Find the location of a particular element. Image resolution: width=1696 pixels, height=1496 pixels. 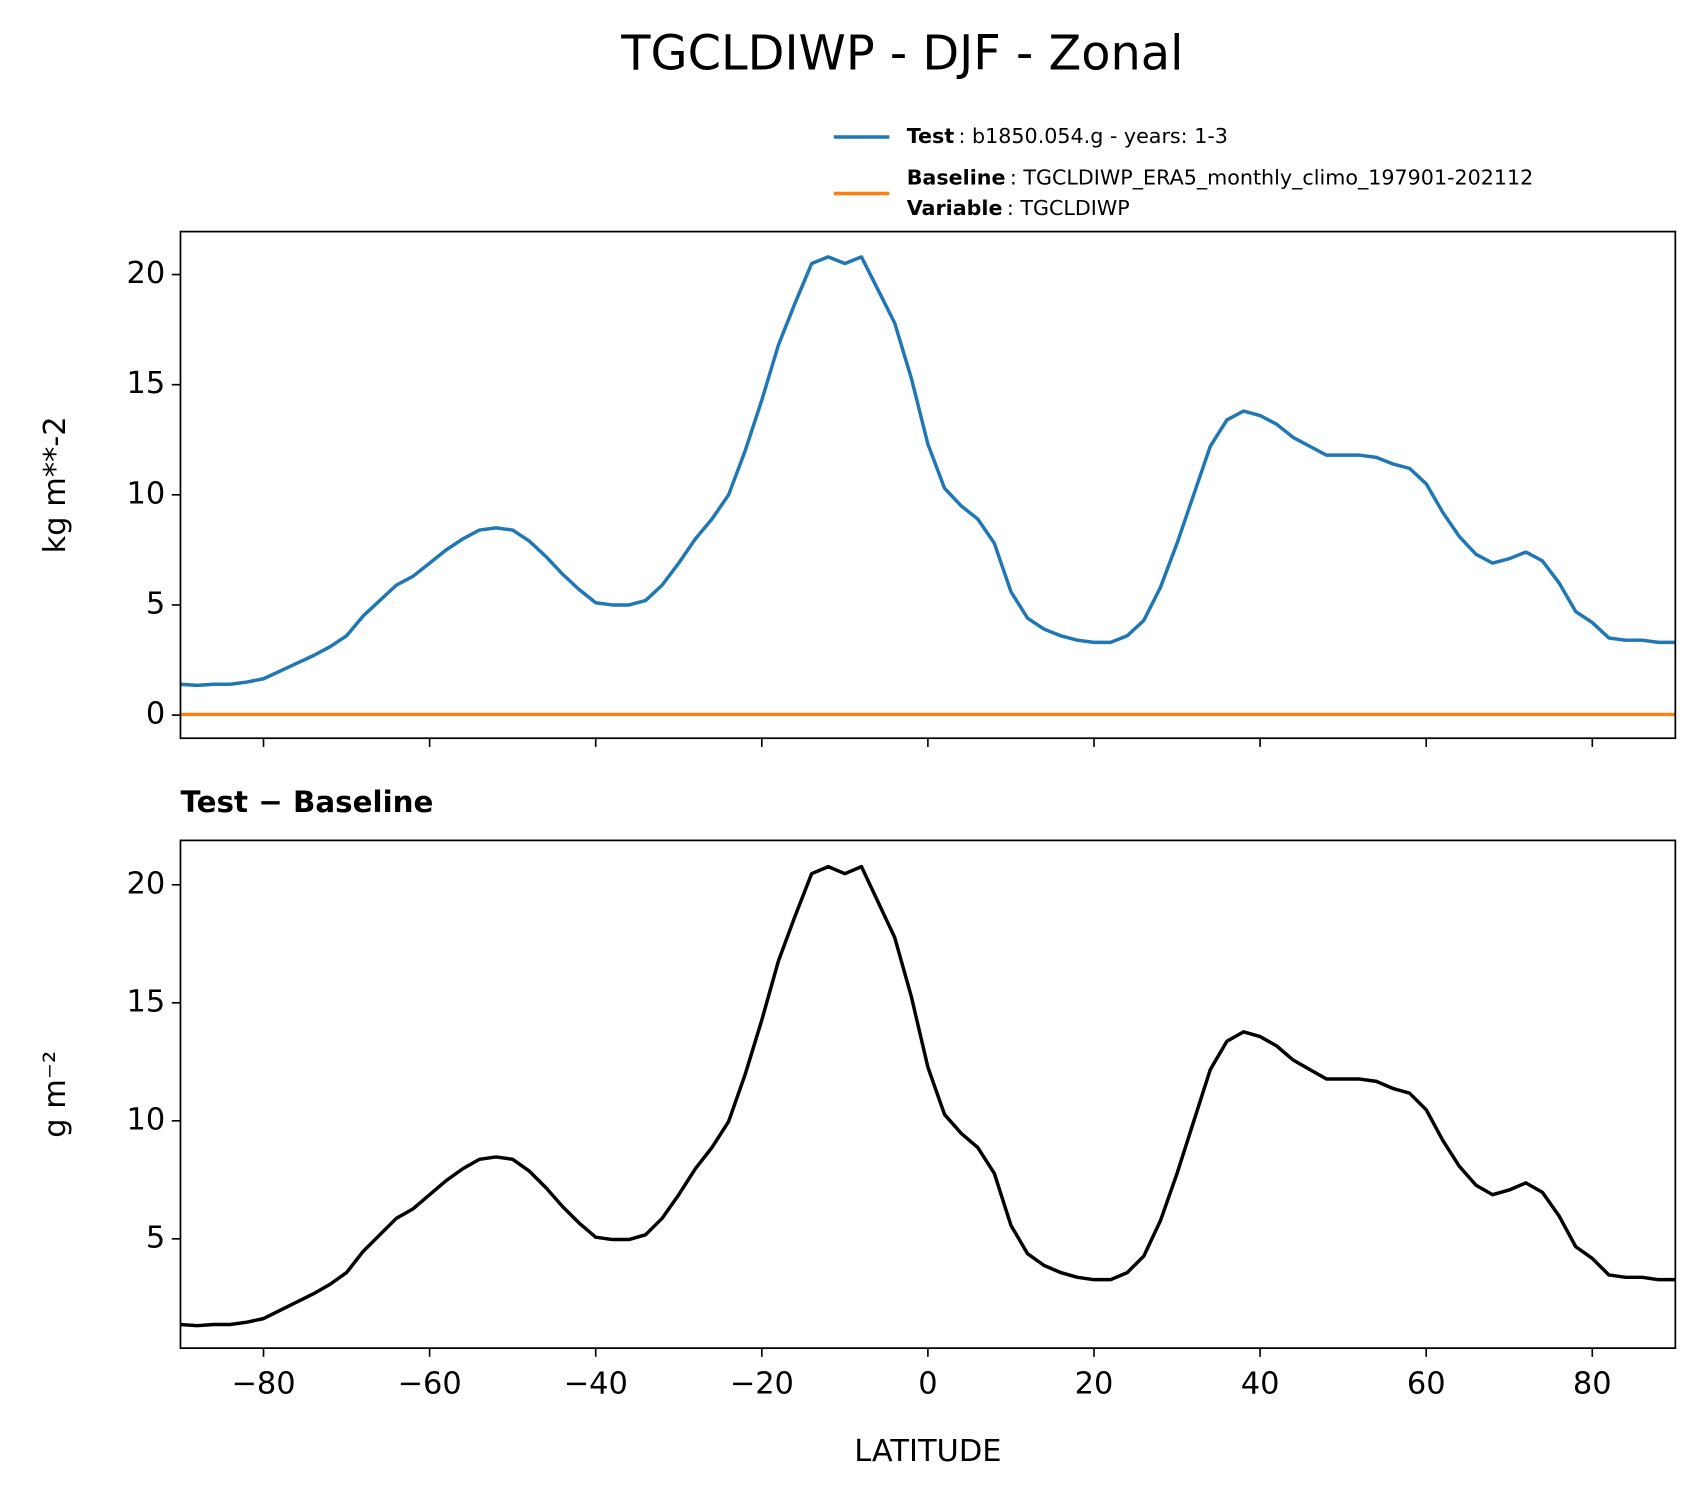

x-tick-label: −60 is located at coordinates (429, 1384).